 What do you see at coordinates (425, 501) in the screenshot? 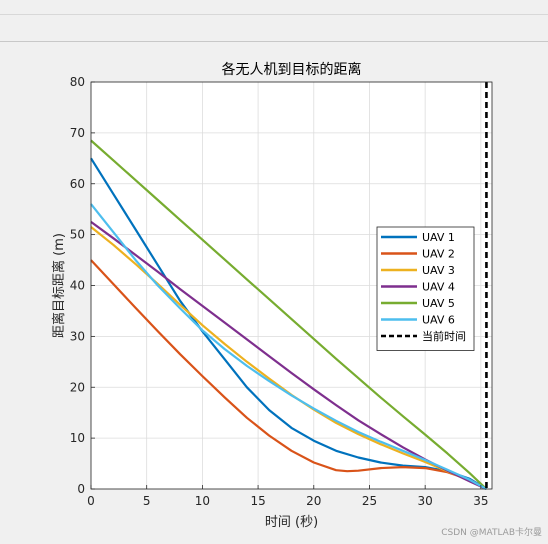
I see `x-tick-label: 30` at bounding box center [425, 501].